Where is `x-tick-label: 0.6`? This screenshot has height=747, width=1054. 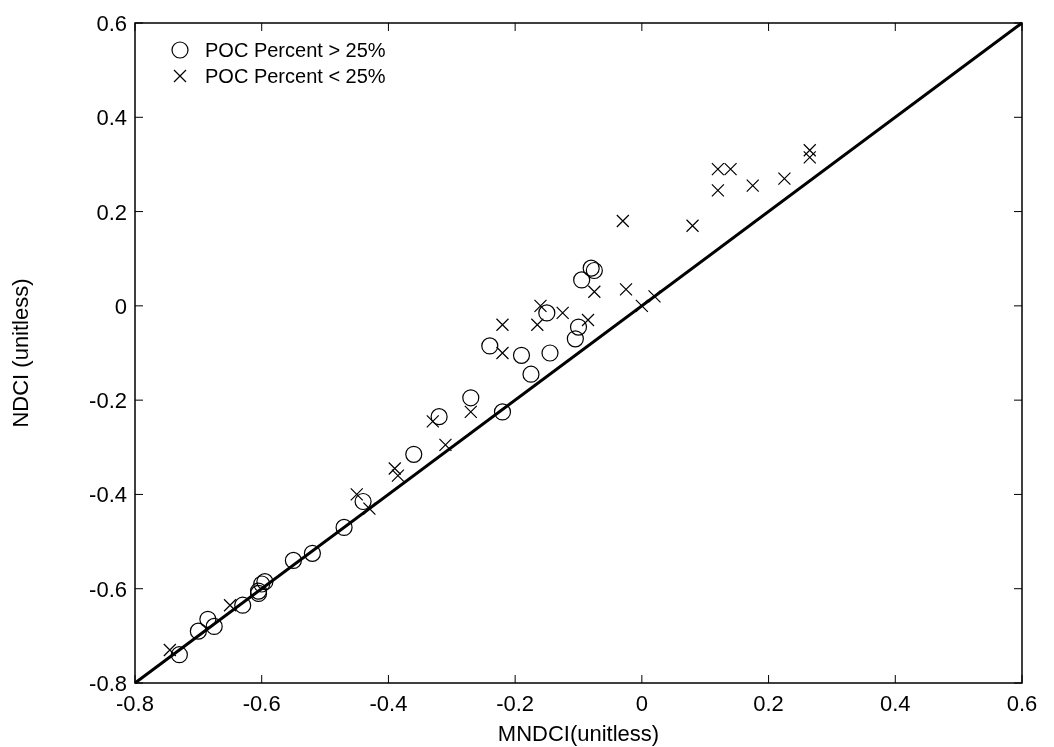 x-tick-label: 0.6 is located at coordinates (1022, 703).